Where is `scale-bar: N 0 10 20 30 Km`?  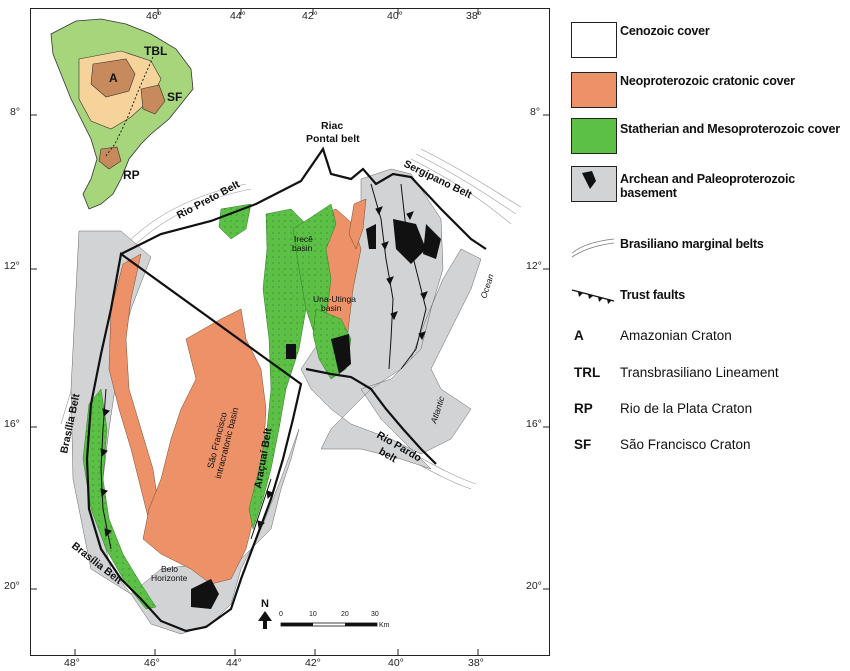 scale-bar: N 0 10 20 30 Km is located at coordinates (324, 613).